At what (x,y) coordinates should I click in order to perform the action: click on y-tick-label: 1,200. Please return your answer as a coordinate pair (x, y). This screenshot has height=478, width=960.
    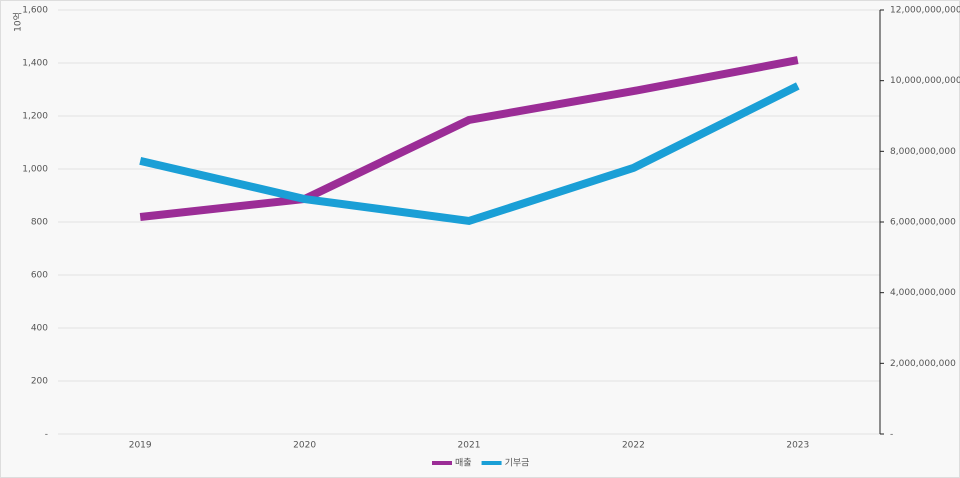
    Looking at the image, I should click on (35, 117).